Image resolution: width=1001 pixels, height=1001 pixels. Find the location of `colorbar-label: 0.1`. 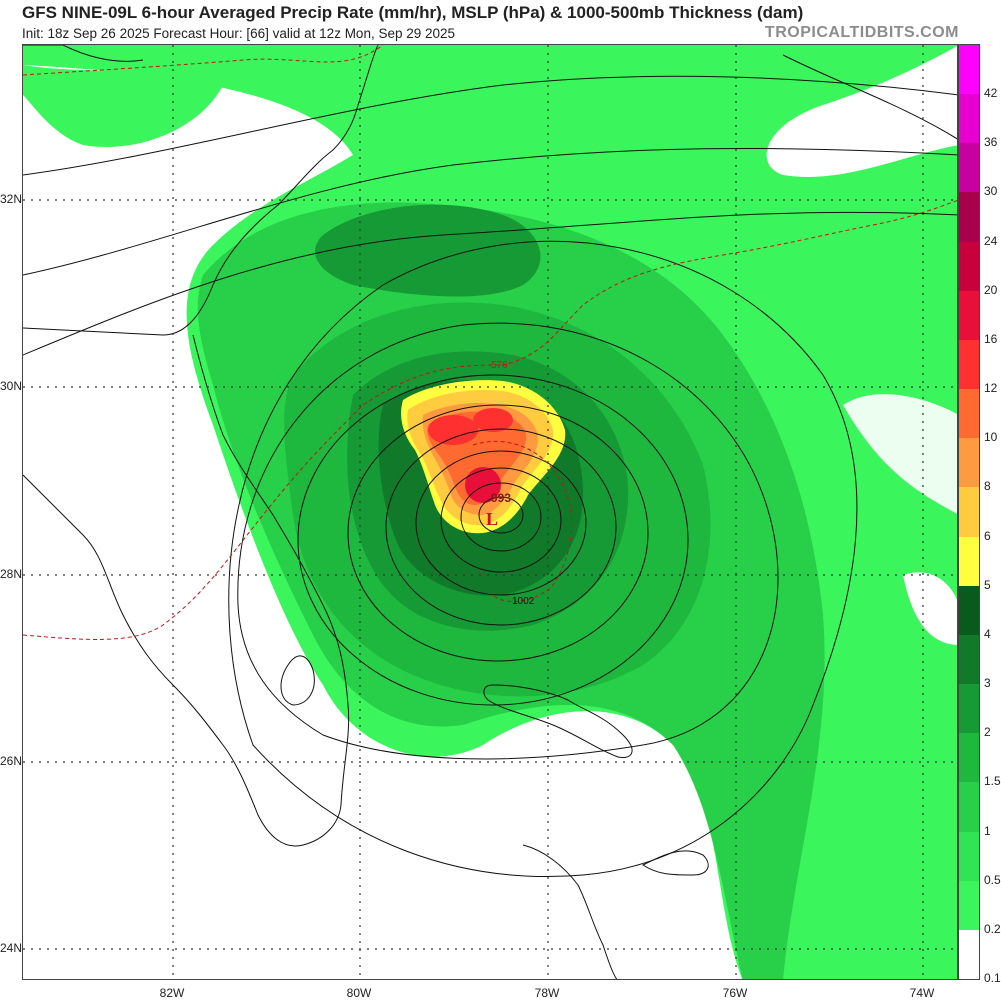

colorbar-label: 0.1 is located at coordinates (992, 978).